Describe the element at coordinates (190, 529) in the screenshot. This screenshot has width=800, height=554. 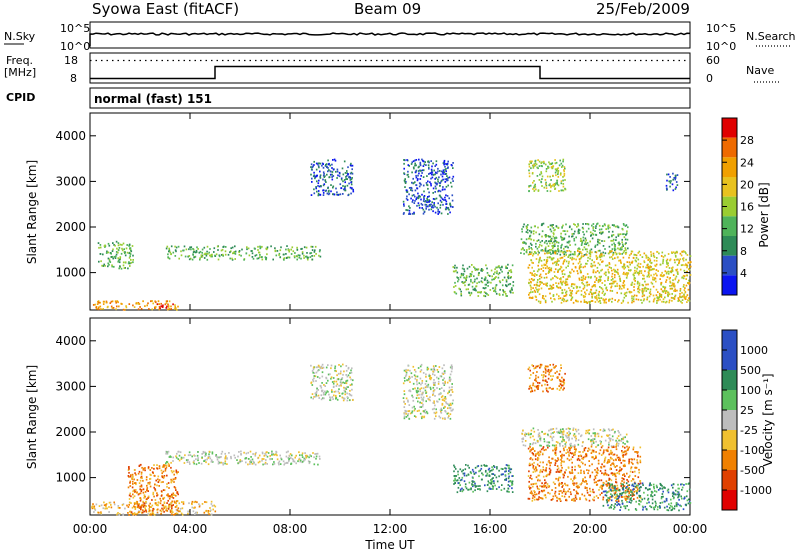
I see `time-tick-label: 04:00` at that location.